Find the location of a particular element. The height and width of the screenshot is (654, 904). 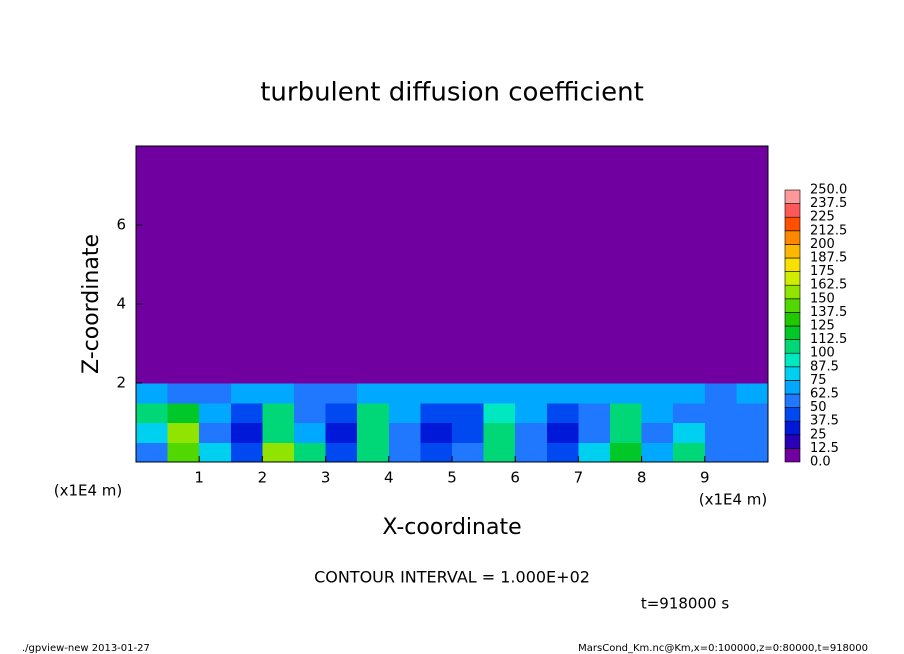

x-tick-label: 2 is located at coordinates (263, 478).